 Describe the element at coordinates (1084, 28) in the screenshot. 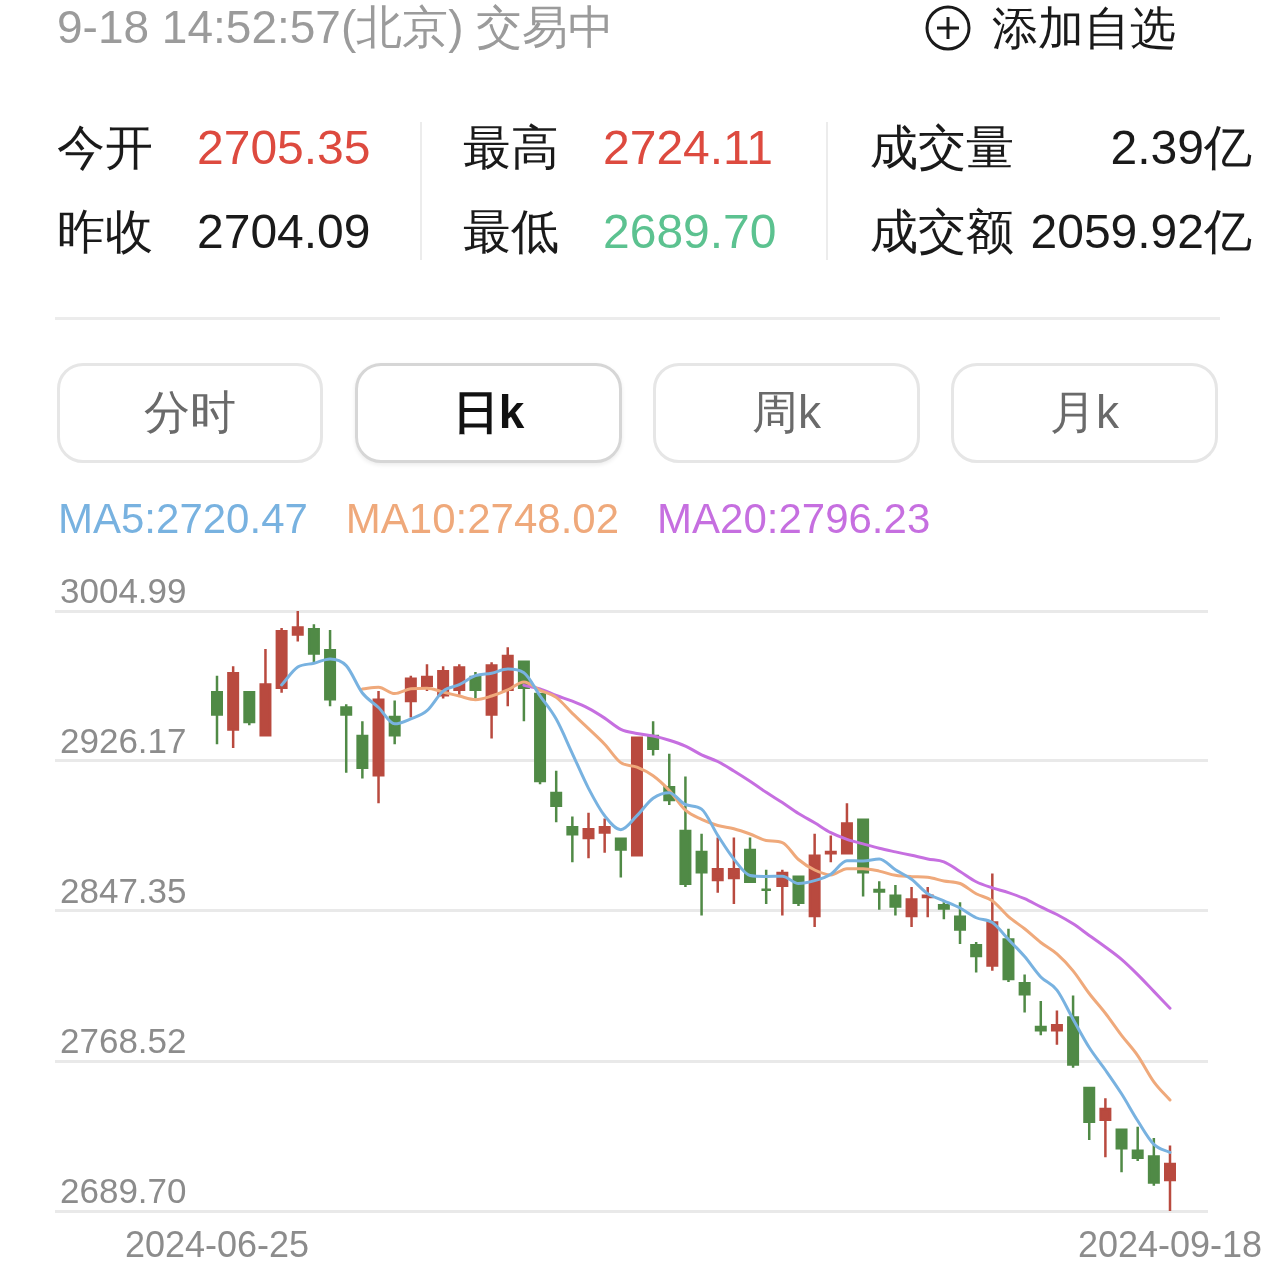

I see `text: 添加自选` at that location.